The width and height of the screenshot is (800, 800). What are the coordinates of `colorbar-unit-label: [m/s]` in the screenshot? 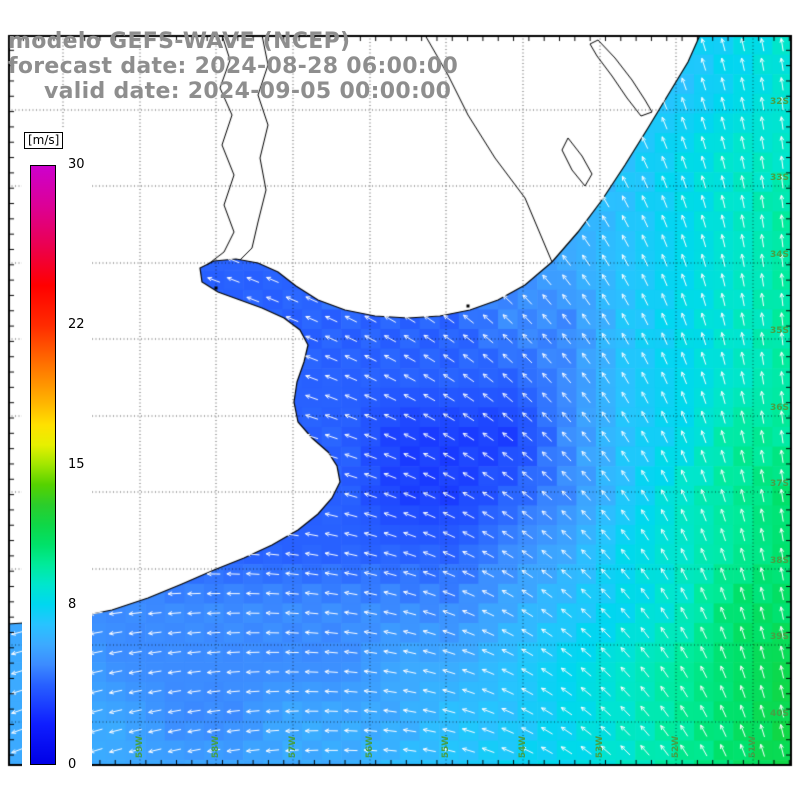 It's located at (44, 140).